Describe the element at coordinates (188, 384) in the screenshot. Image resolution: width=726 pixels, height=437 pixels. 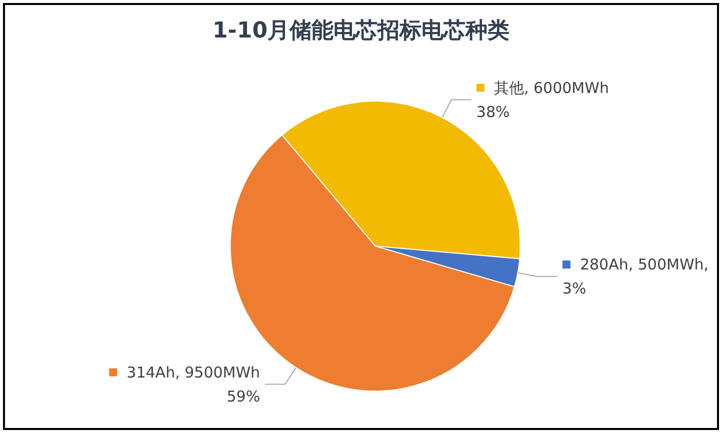
I see `legend-label: 314Ah, 9500MWh 59%` at that location.